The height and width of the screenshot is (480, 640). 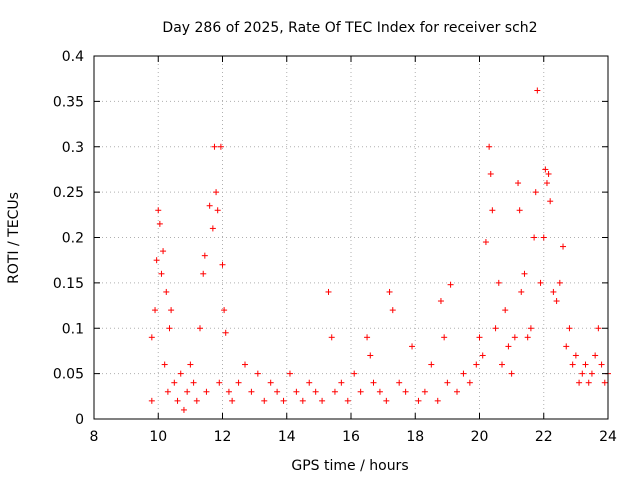 I want to click on y-tick-label: 0.1, so click(x=73, y=329).